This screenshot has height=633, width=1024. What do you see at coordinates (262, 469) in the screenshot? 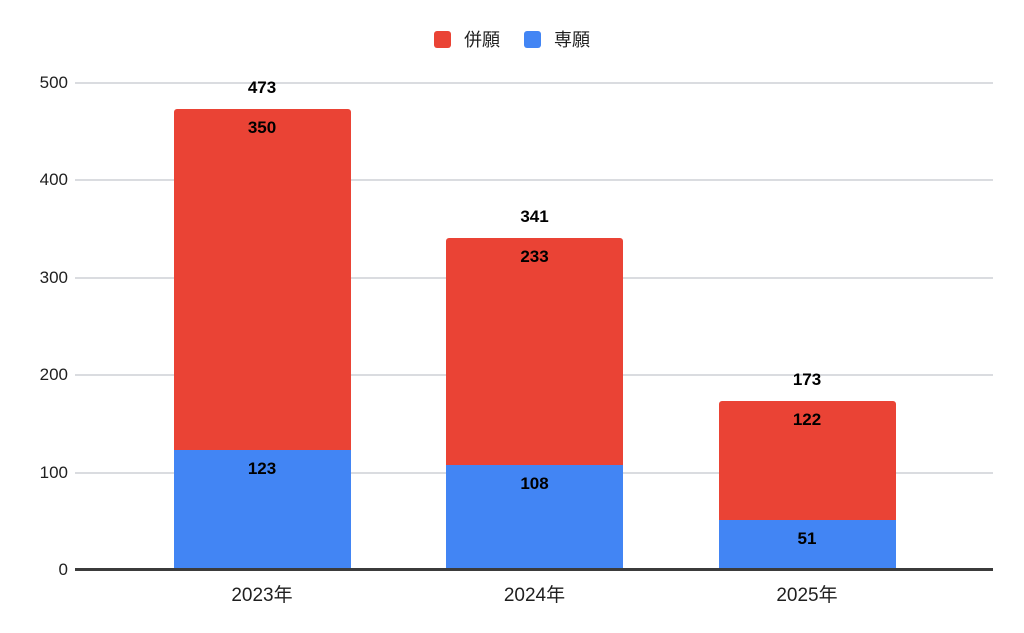
I see `sengan-value-label: 123` at bounding box center [262, 469].